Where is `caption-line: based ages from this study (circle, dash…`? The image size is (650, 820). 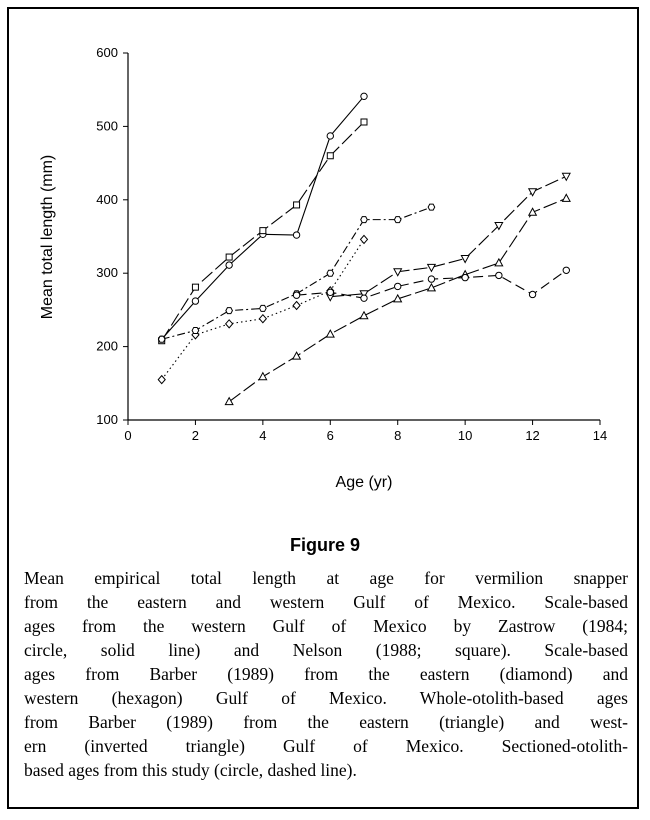
caption-line: based ages from this study (circle, dash… is located at coordinates (190, 770).